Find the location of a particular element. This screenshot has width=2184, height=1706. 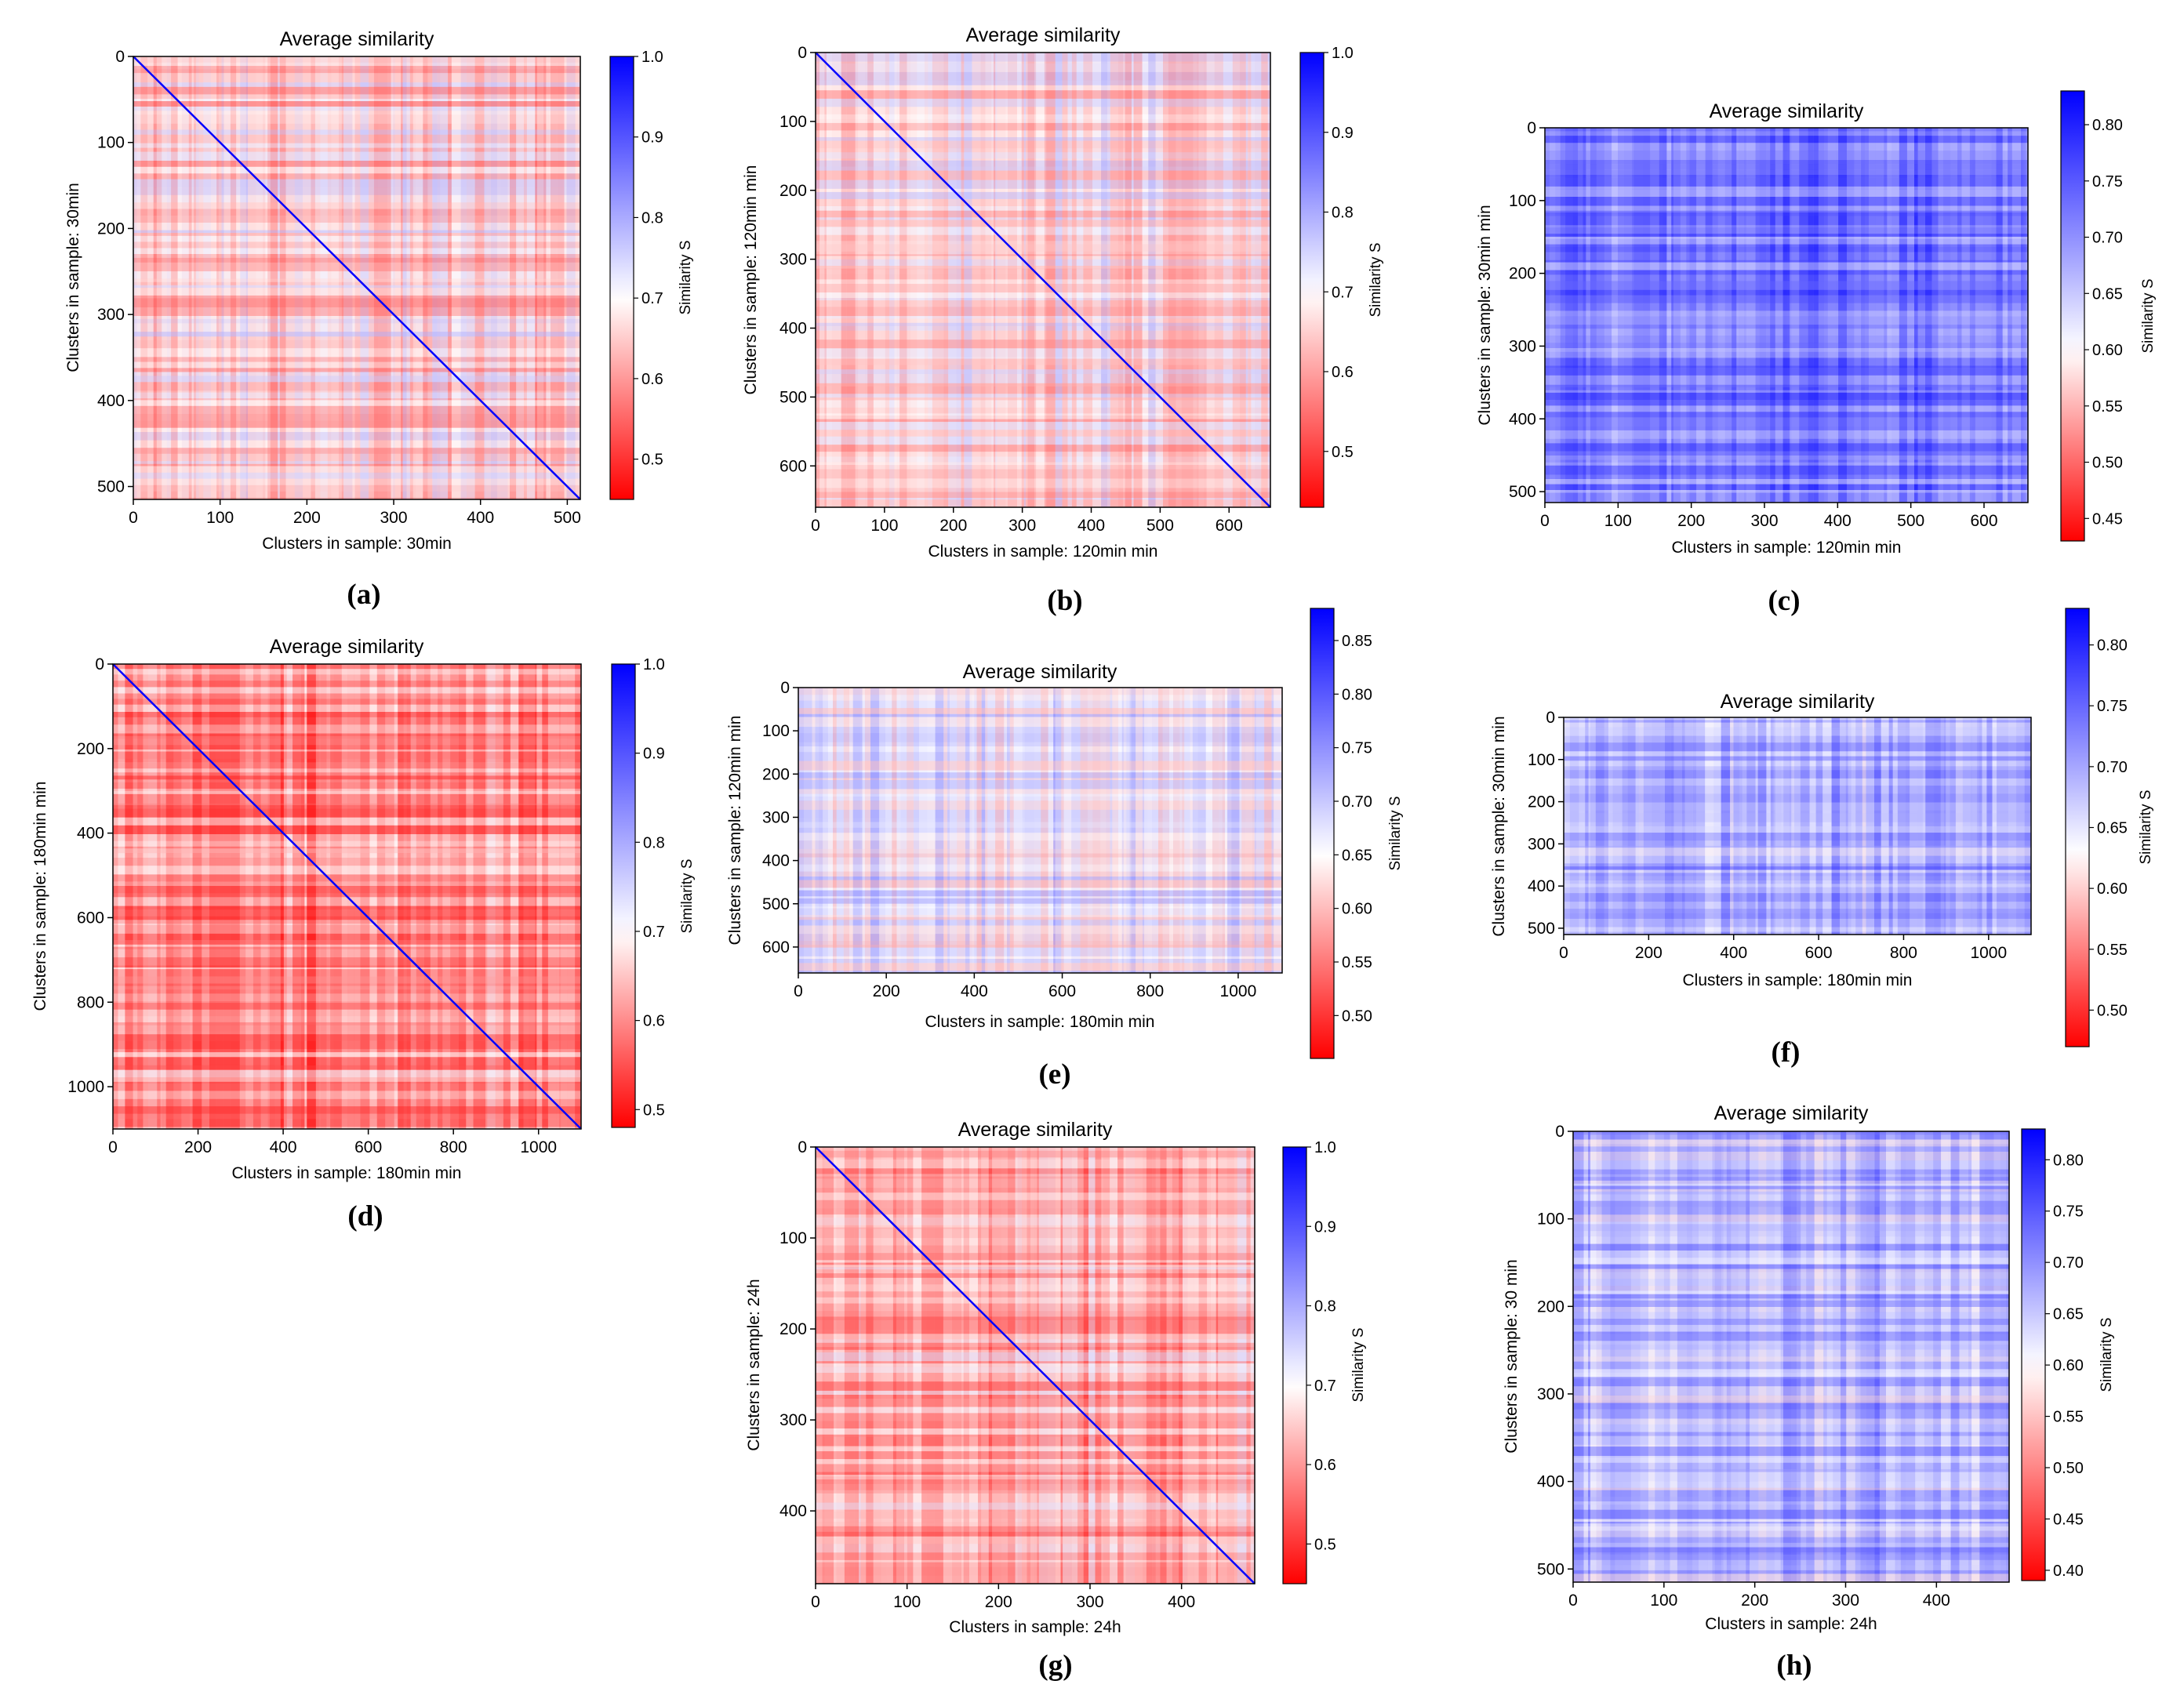

x-tick-label: 500 is located at coordinates (1910, 521).